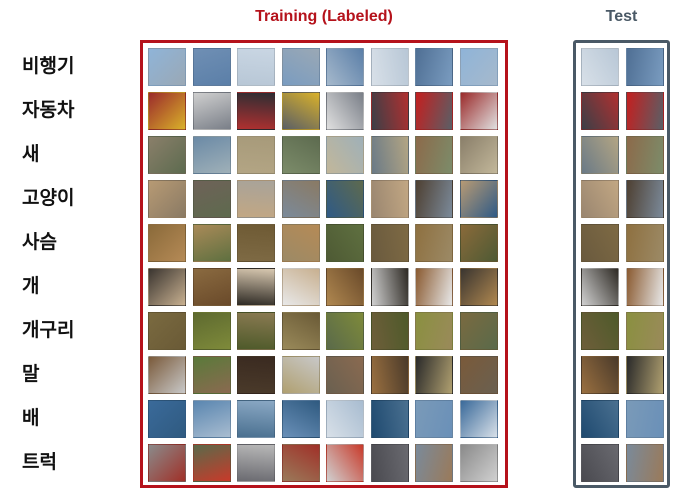 The height and width of the screenshot is (499, 683). Describe the element at coordinates (39, 462) in the screenshot. I see `class-label: 트럭` at that location.